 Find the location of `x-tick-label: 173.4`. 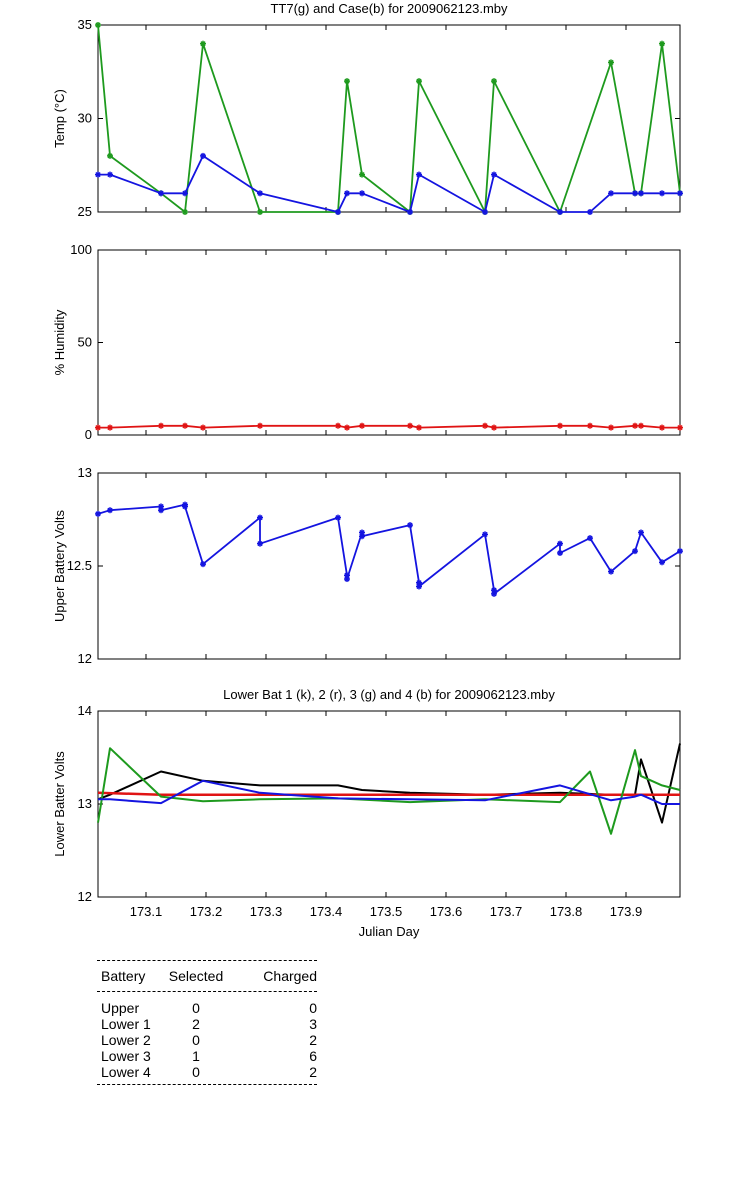

x-tick-label: 173.4 is located at coordinates (326, 911).